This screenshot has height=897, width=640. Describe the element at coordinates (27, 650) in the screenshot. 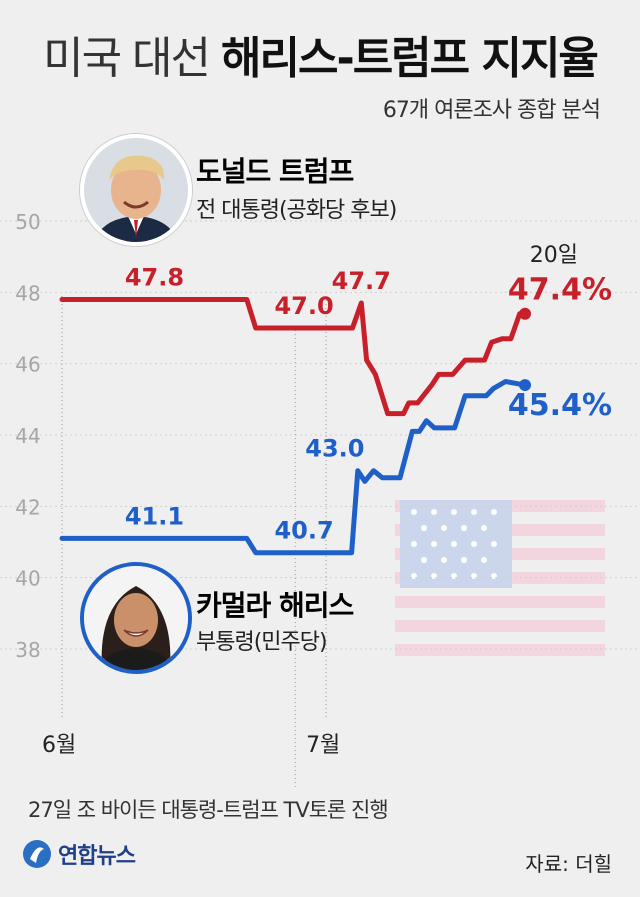

I see `y-tick-label: 38` at that location.